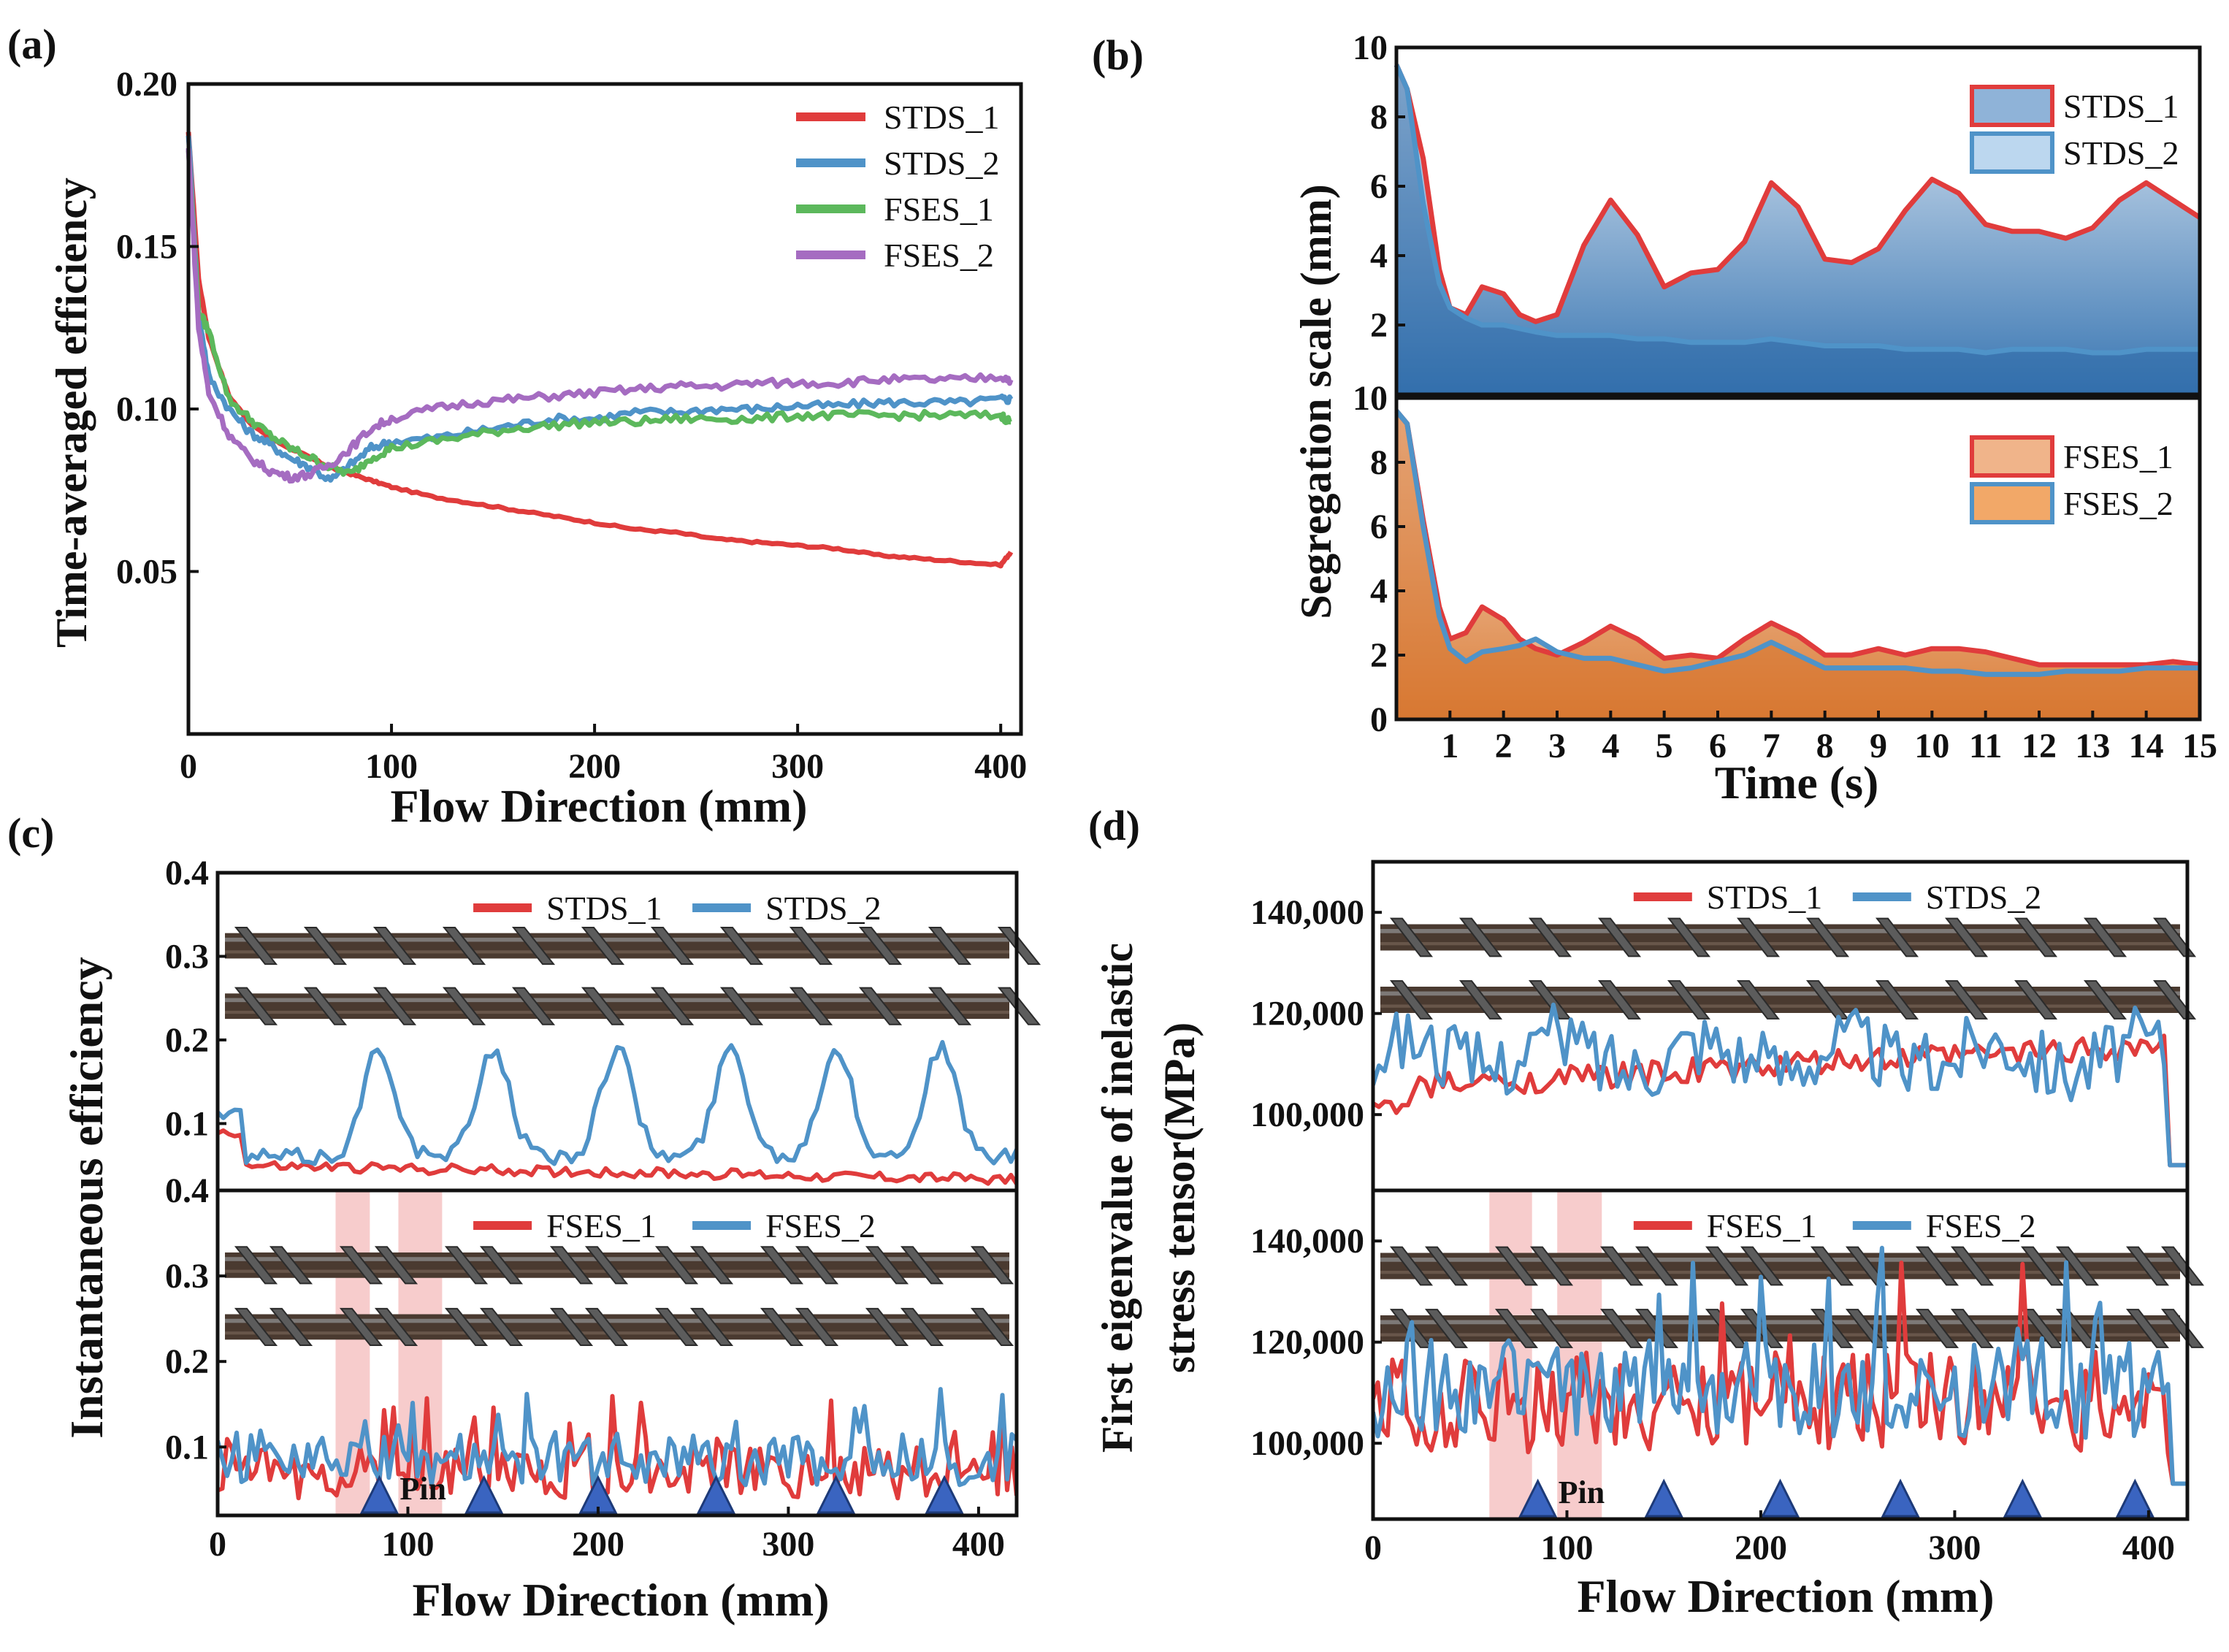 The height and width of the screenshot is (1652, 2229). Describe the element at coordinates (820, 1225) in the screenshot. I see `c-bottom-legend-label-2: FSES_2` at that location.